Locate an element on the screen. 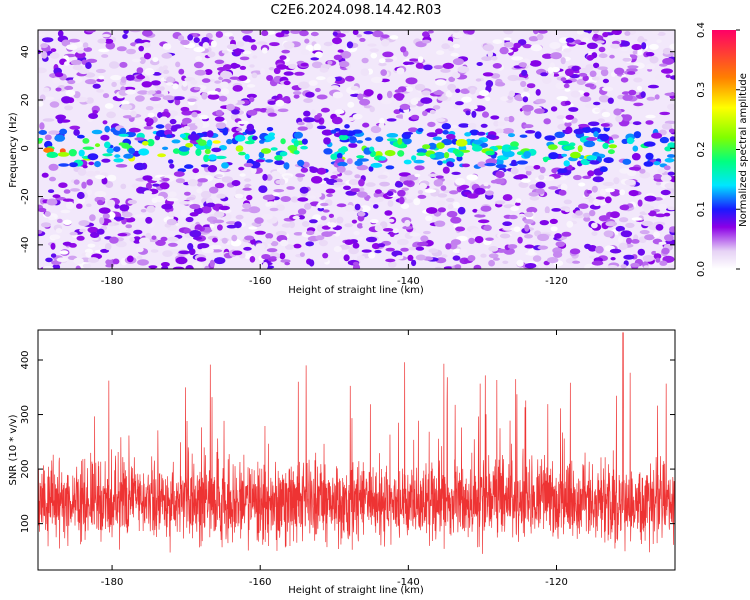  x-tick-label: -180 is located at coordinates (112, 281).